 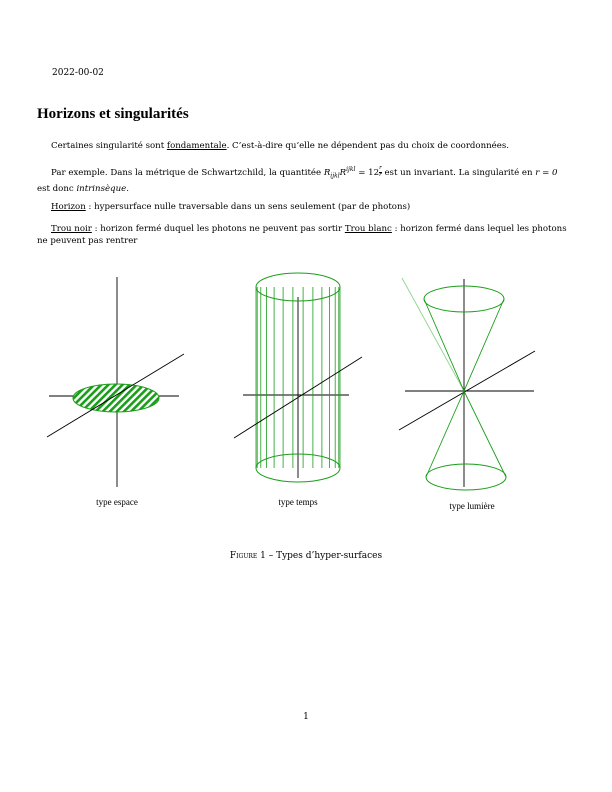 What do you see at coordinates (485, 434) in the screenshot?
I see `cone-lower-right` at bounding box center [485, 434].